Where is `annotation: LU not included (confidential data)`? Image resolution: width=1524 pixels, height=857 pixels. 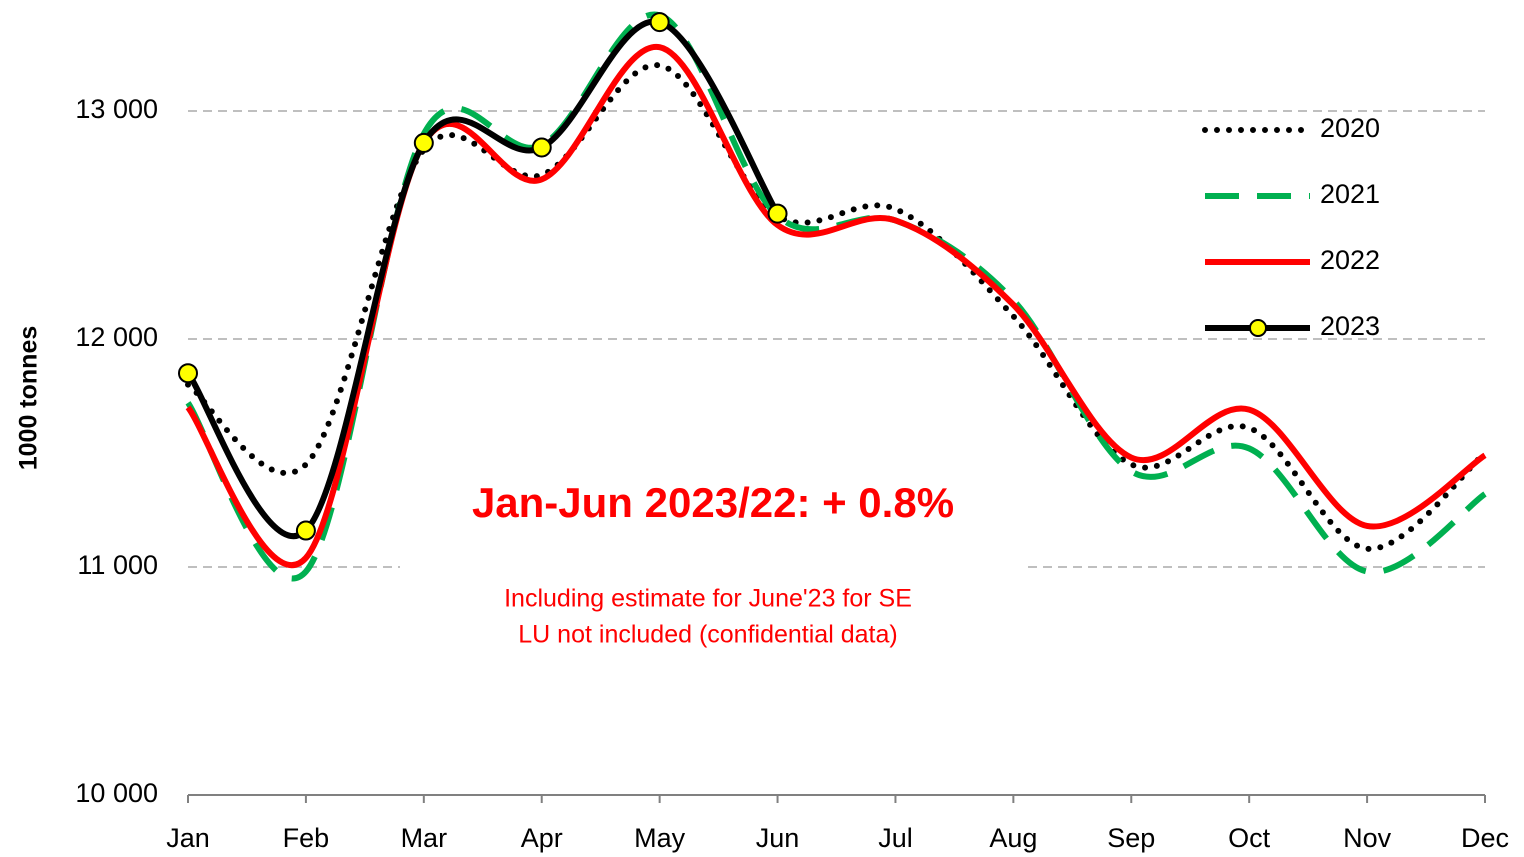
annotation: LU not included (confidential data) is located at coordinates (707, 635).